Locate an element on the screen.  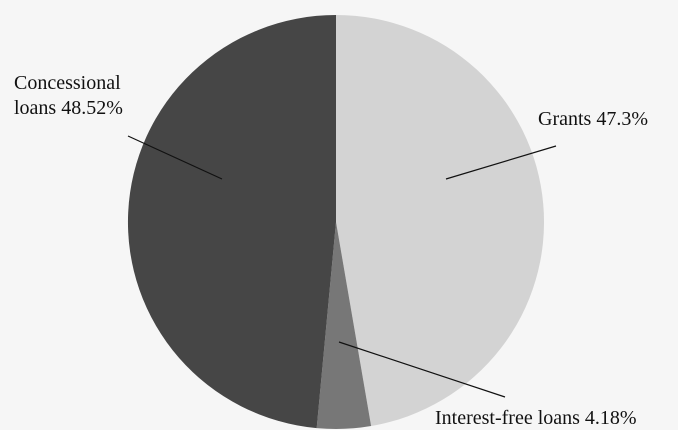
slice-label-2-line-0: Concessional is located at coordinates (67, 83).